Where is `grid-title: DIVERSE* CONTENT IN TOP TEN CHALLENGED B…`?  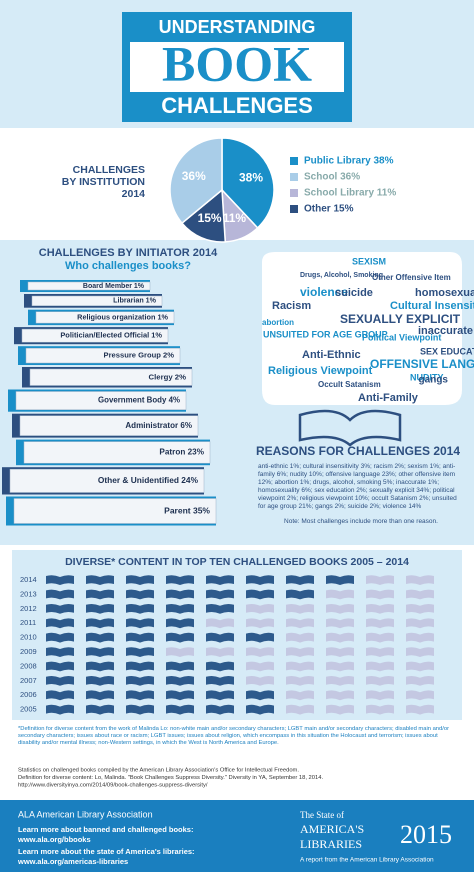
grid-title: DIVERSE* CONTENT IN TOP TEN CHALLENGED B… is located at coordinates (237, 562).